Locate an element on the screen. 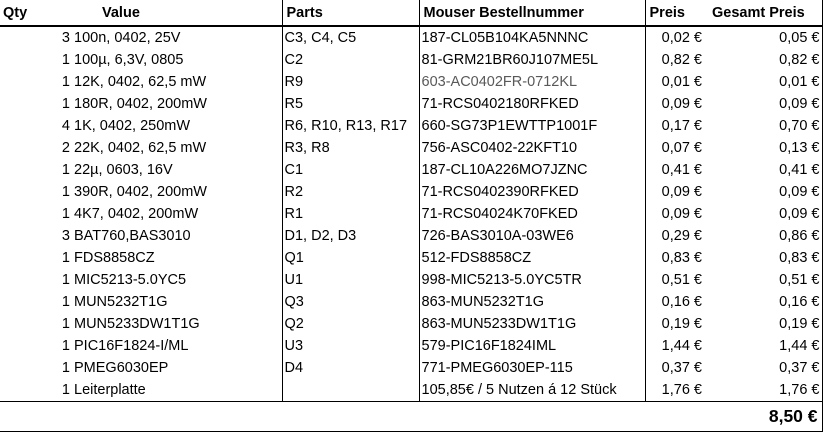 Image resolution: width=824 pixels, height=433 pixels. parts-cell: R9 is located at coordinates (350, 82).